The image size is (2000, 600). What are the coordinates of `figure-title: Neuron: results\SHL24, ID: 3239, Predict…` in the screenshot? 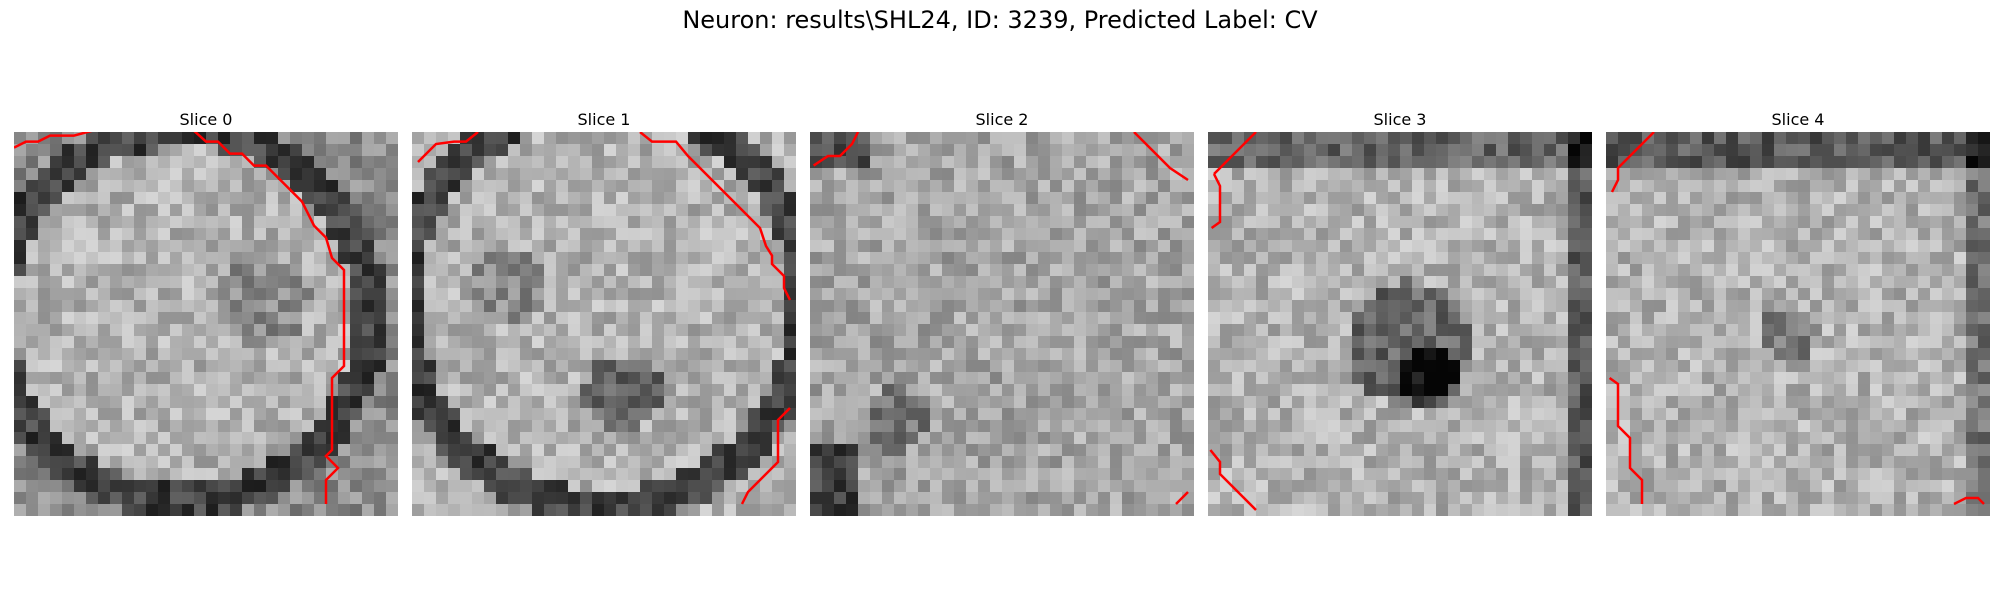 It's located at (1000, 20).